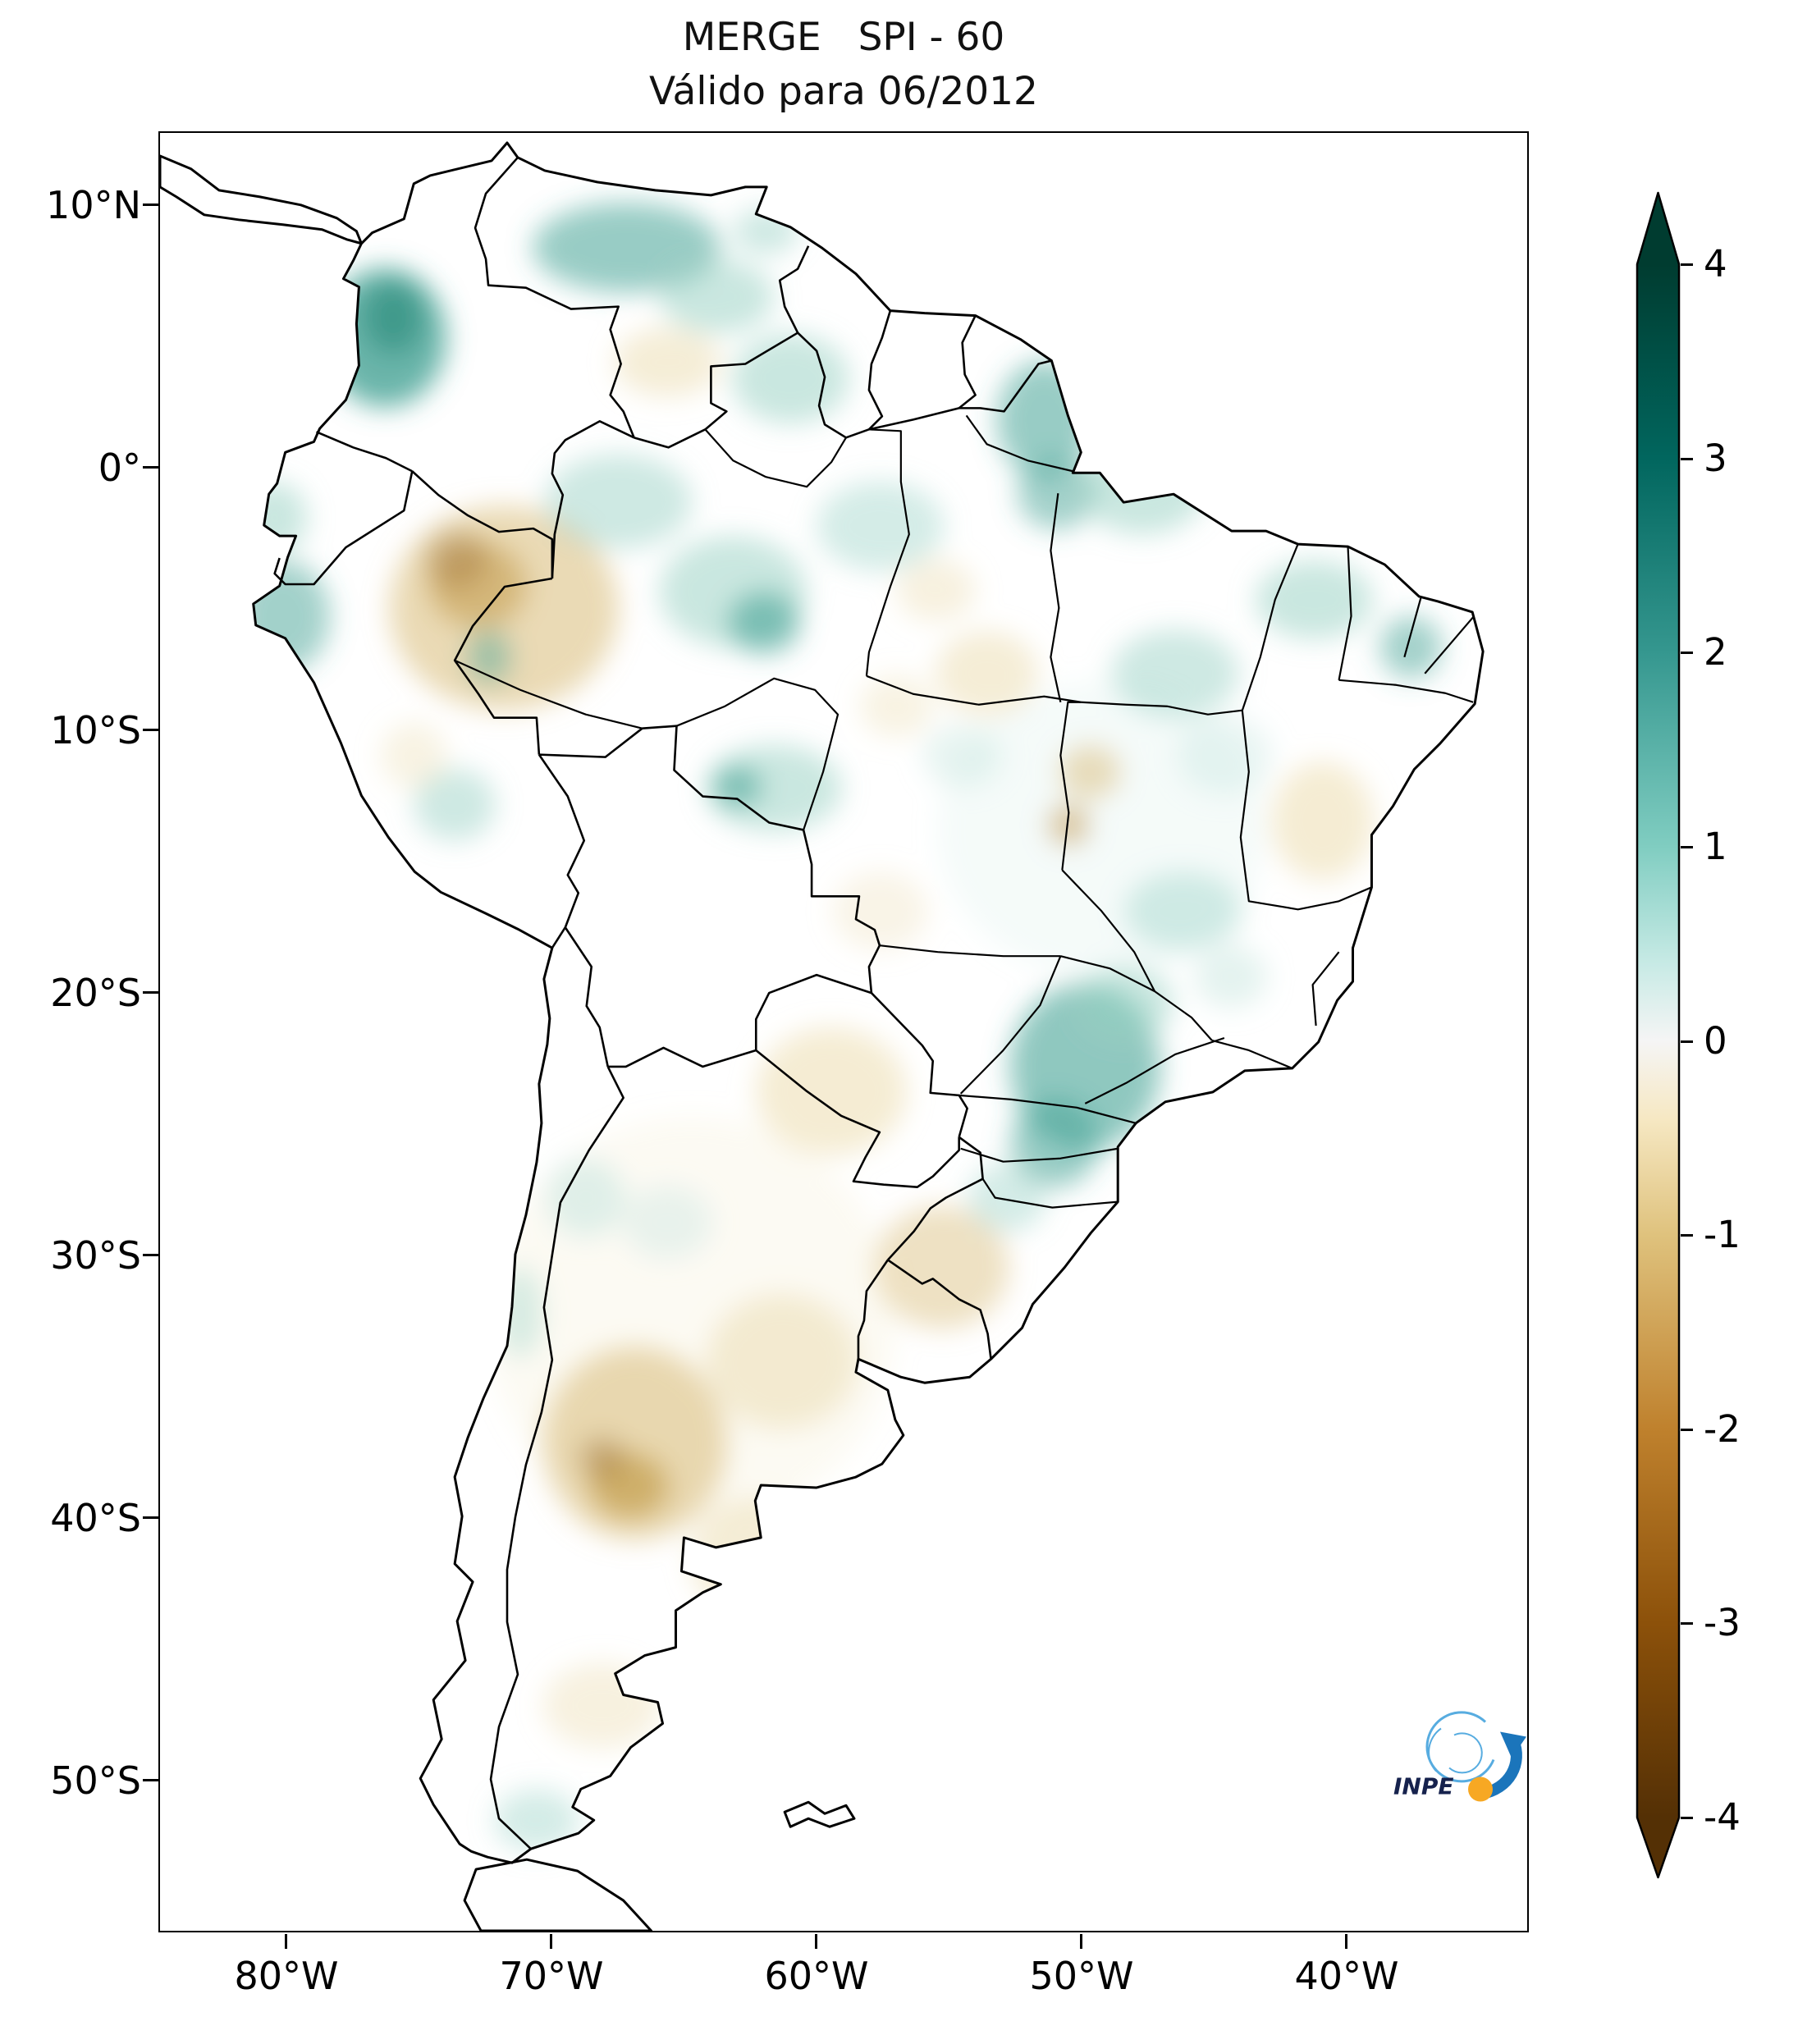  Describe the element at coordinates (95, 1255) in the screenshot. I see `y-axis-tick-label: 30°S` at that location.